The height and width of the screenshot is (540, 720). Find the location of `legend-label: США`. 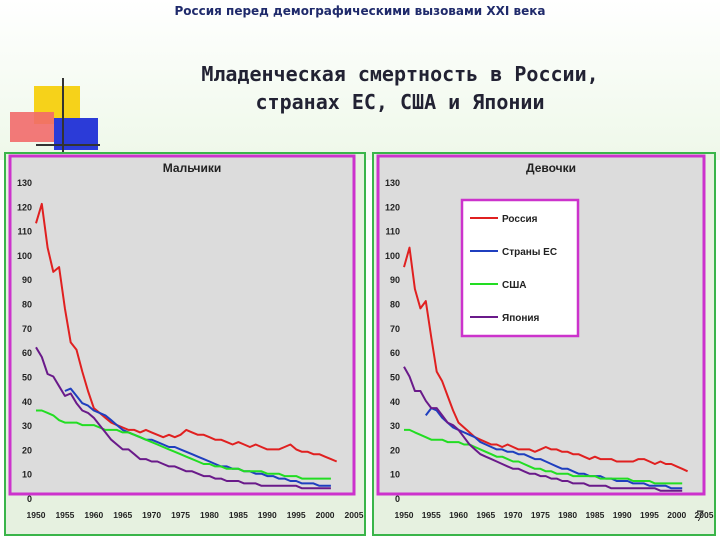

legend-label: США is located at coordinates (514, 285).